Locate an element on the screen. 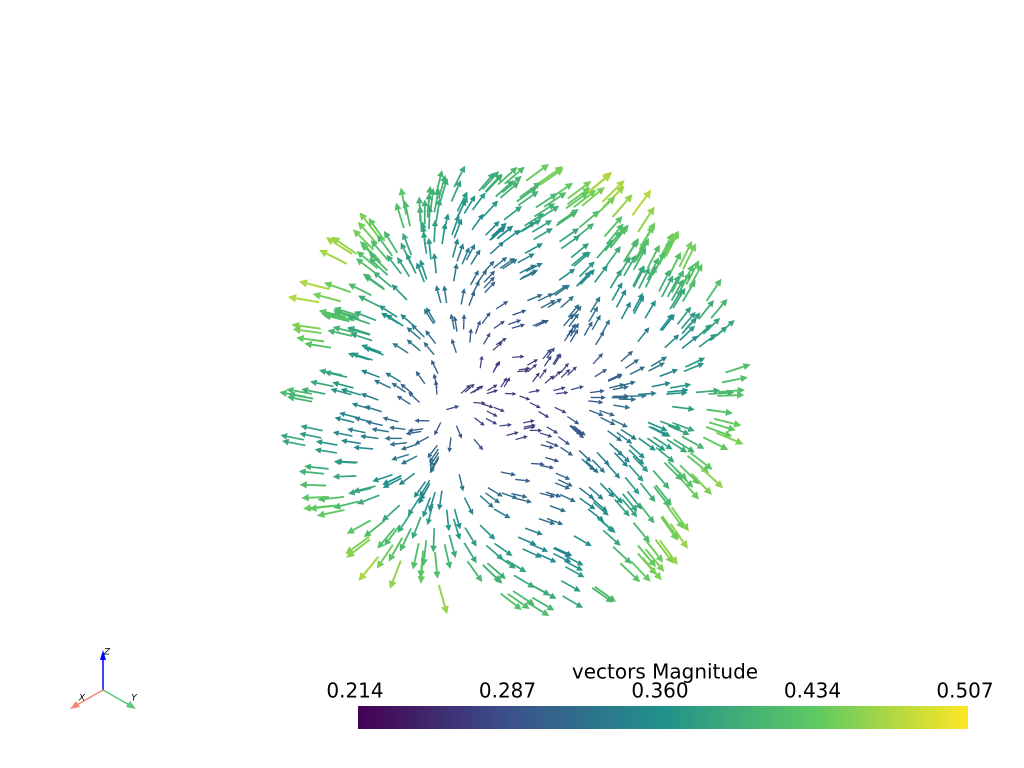 The height and width of the screenshot is (768, 1024). y-arrow is located at coordinates (131, 705).